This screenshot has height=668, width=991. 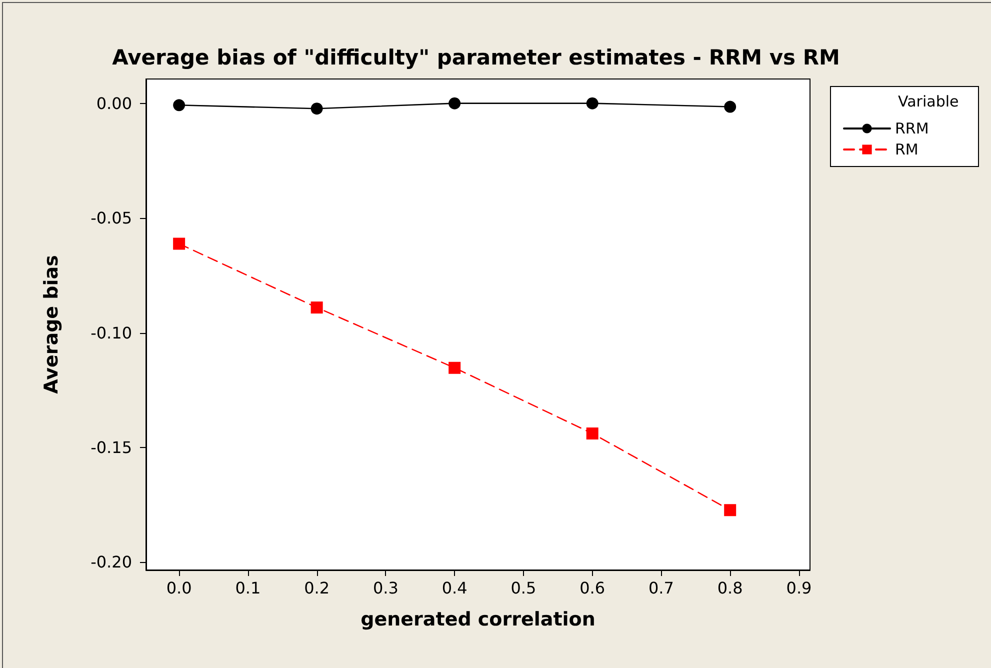 I want to click on legend-label: RM, so click(x=906, y=149).